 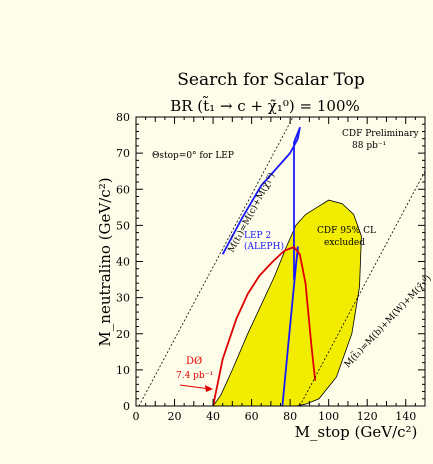 I want to click on y-tick-label: 40, so click(x=123, y=262).